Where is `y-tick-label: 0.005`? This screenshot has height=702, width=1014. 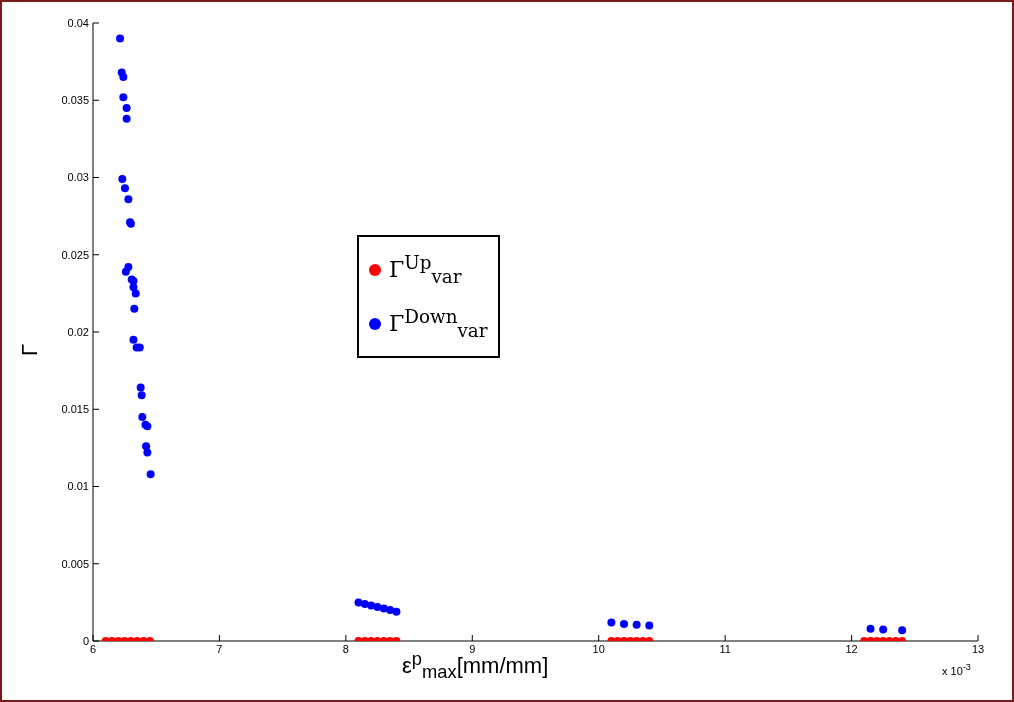 y-tick-label: 0.005 is located at coordinates (75, 563).